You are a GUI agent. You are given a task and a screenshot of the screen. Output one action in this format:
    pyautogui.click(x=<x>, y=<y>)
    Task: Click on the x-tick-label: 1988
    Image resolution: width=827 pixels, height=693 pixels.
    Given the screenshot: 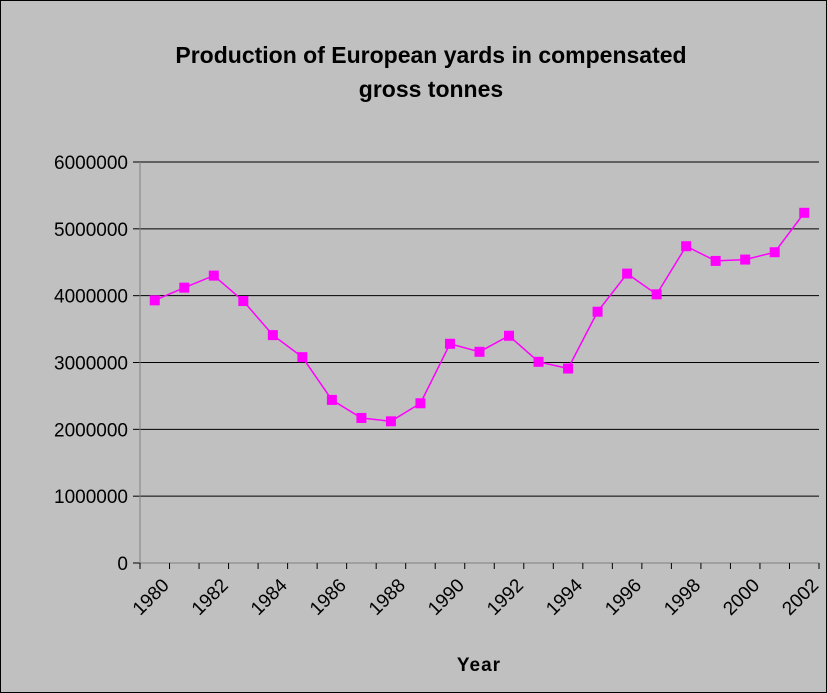 What is the action you would take?
    pyautogui.click(x=387, y=597)
    